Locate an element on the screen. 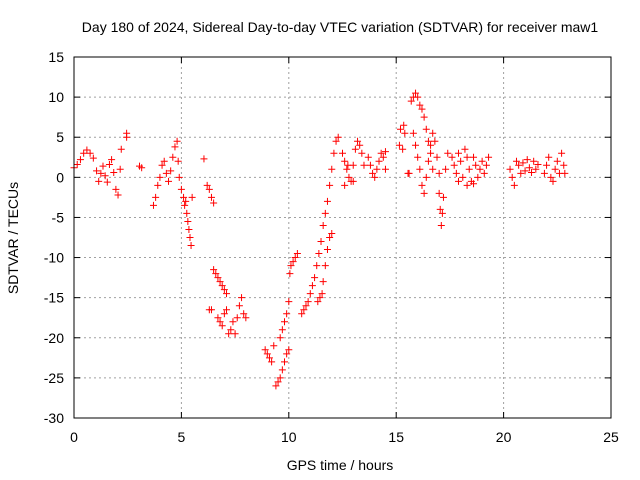  y-tick-label: -25 is located at coordinates (54, 378).